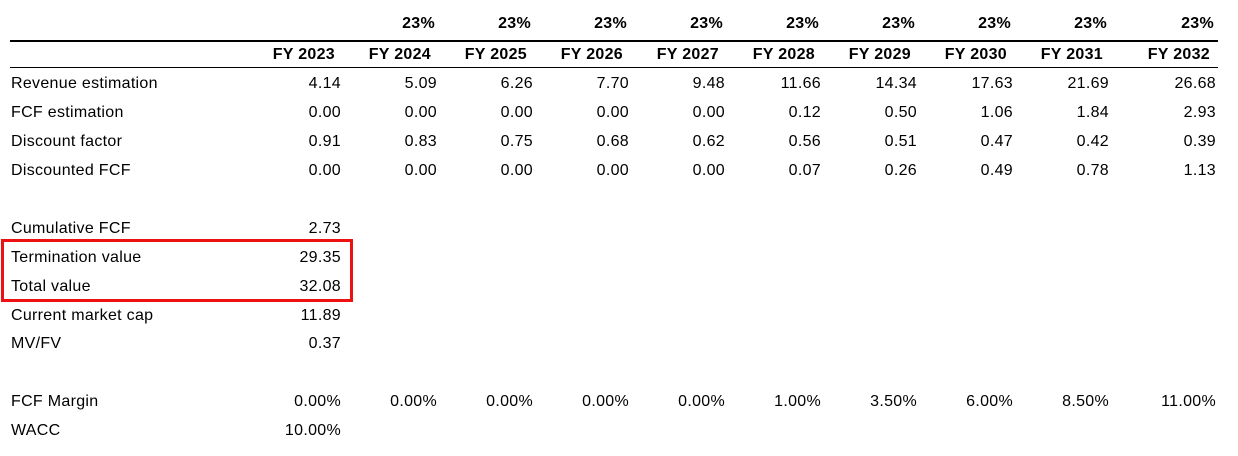 The width and height of the screenshot is (1238, 456). Describe the element at coordinates (996, 113) in the screenshot. I see `value-cell: 1.06` at that location.